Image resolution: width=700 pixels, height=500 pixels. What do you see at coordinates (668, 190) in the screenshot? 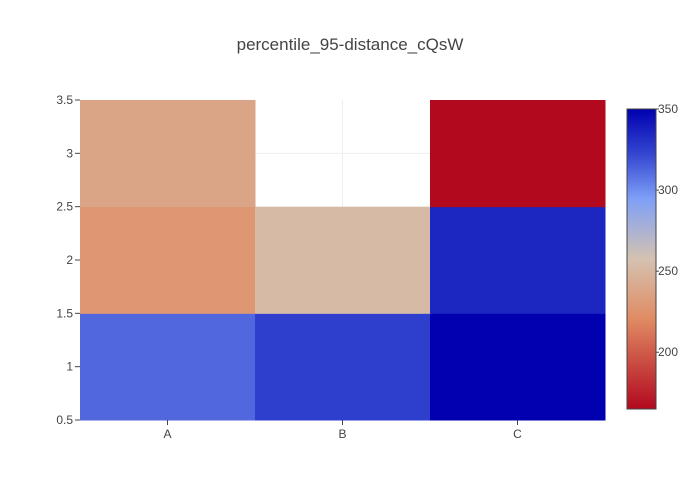
I see `colorbar-tick-label: 300` at bounding box center [668, 190].